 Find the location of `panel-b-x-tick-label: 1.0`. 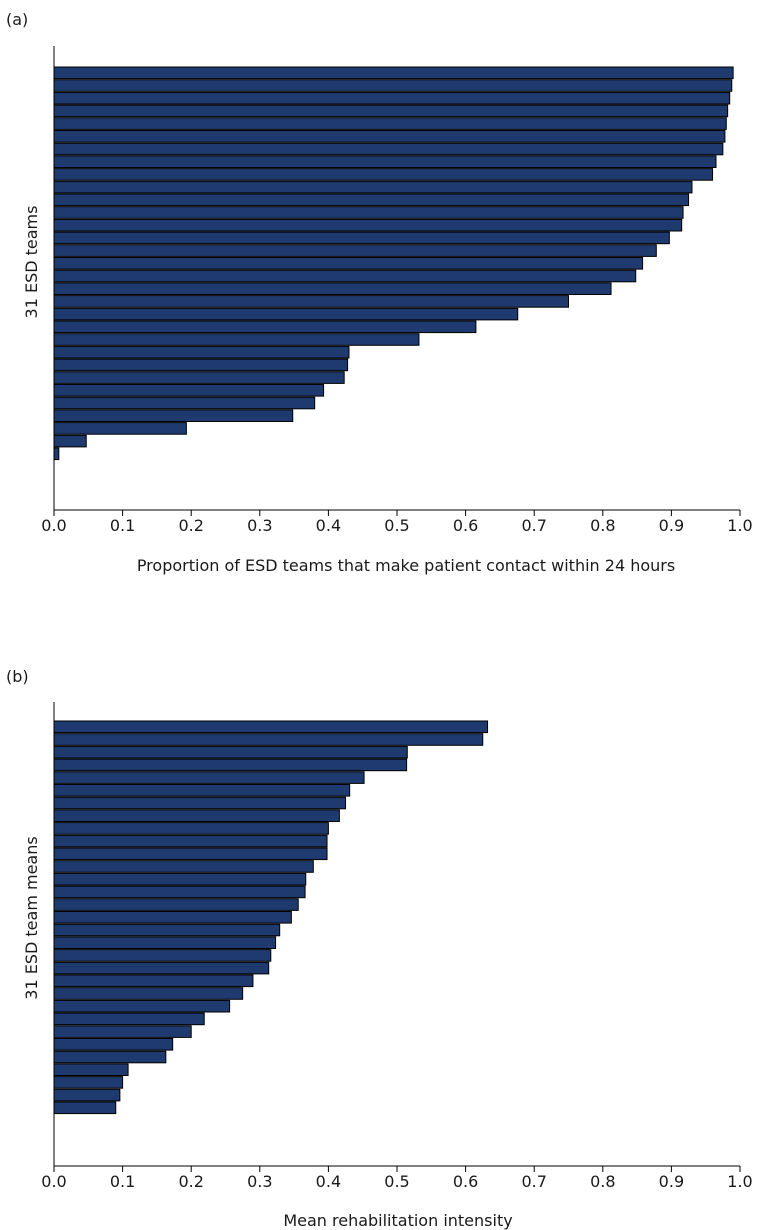

panel-b-x-tick-label: 1.0 is located at coordinates (739, 1181).